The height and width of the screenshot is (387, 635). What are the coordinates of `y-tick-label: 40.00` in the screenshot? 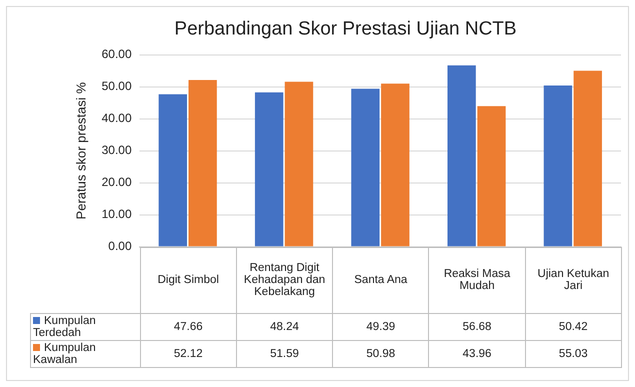 It's located at (117, 118).